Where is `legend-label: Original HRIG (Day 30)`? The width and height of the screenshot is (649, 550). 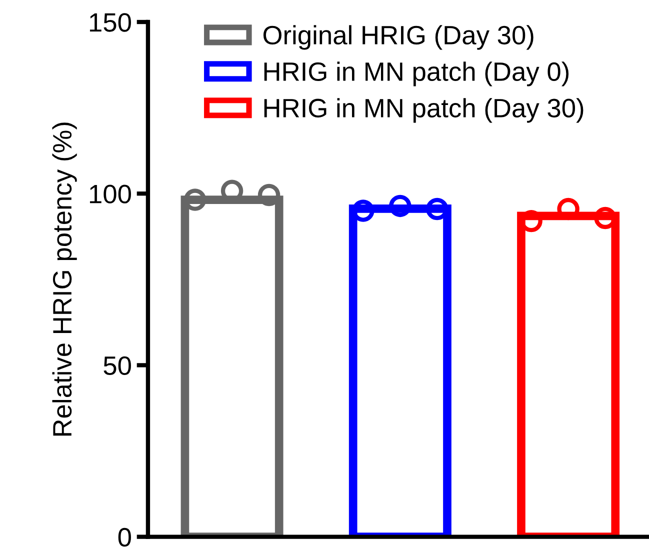 legend-label: Original HRIG (Day 30) is located at coordinates (398, 37).